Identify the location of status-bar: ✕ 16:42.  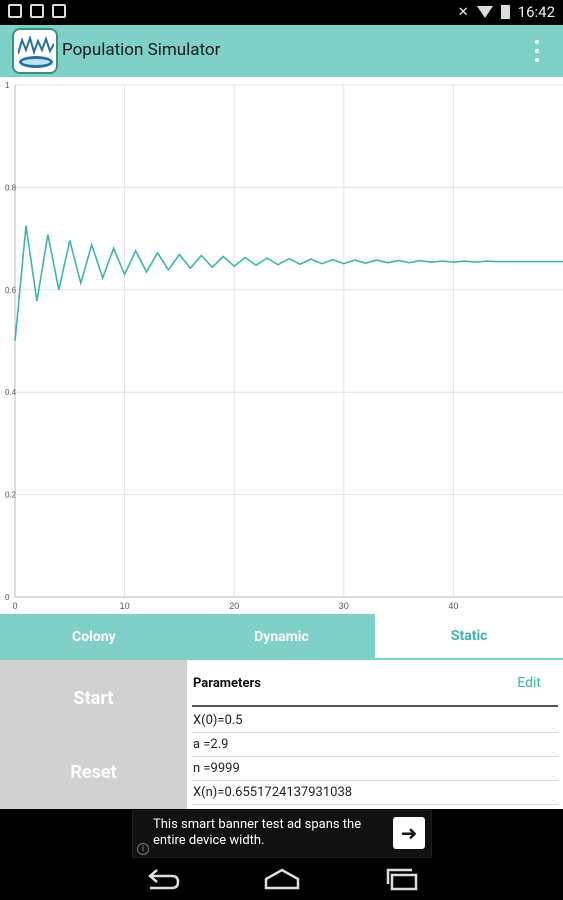
(281, 12).